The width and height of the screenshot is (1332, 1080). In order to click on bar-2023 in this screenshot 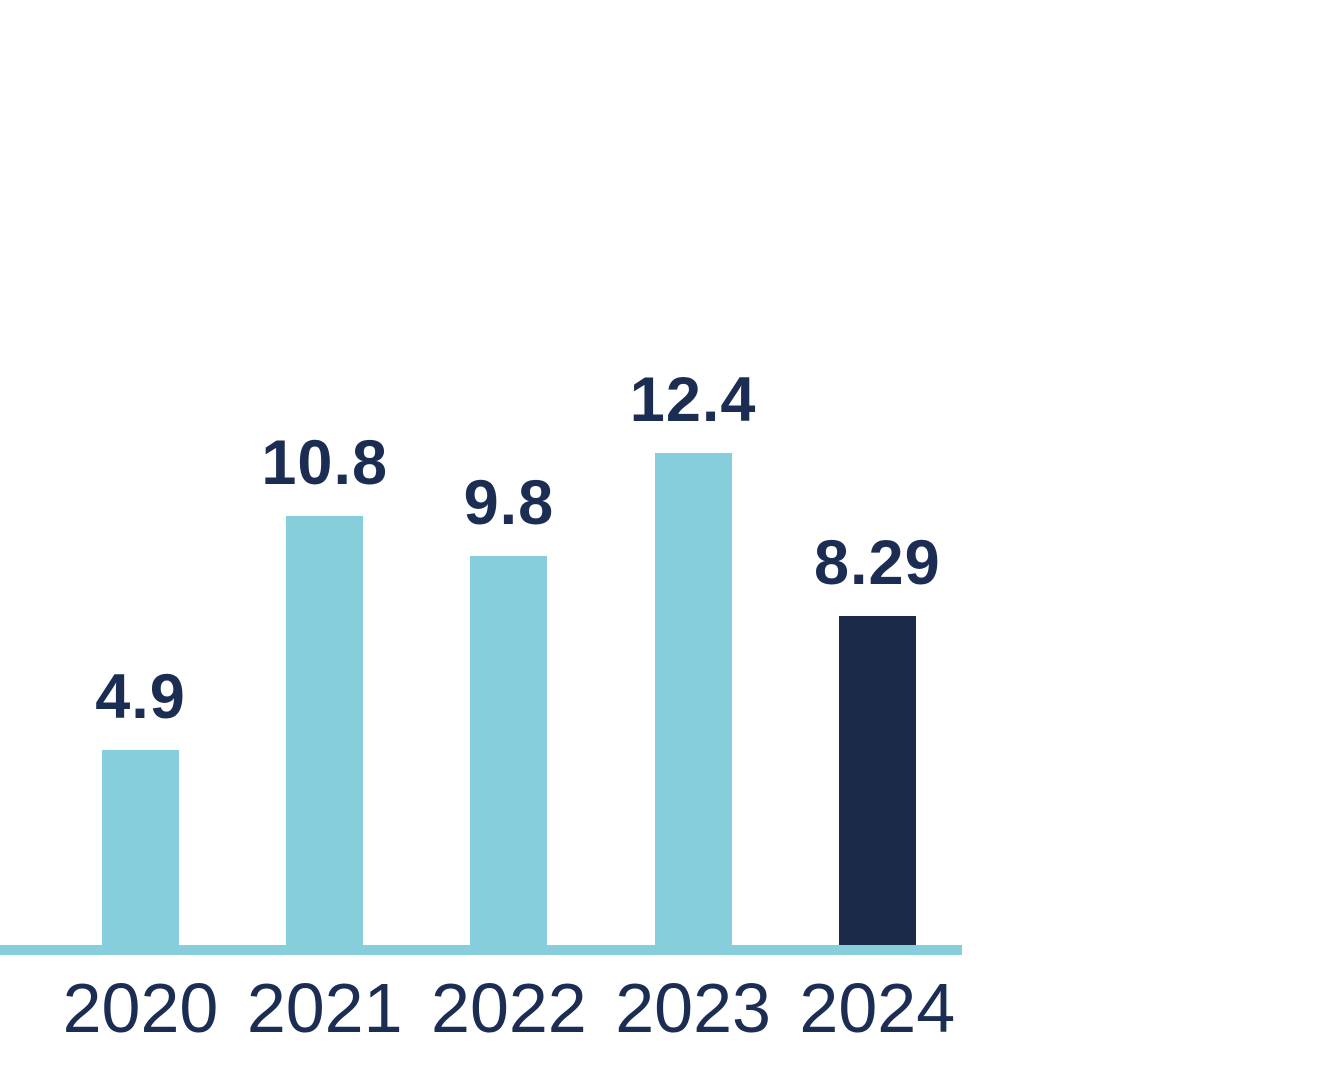, I will do `click(693, 699)`.